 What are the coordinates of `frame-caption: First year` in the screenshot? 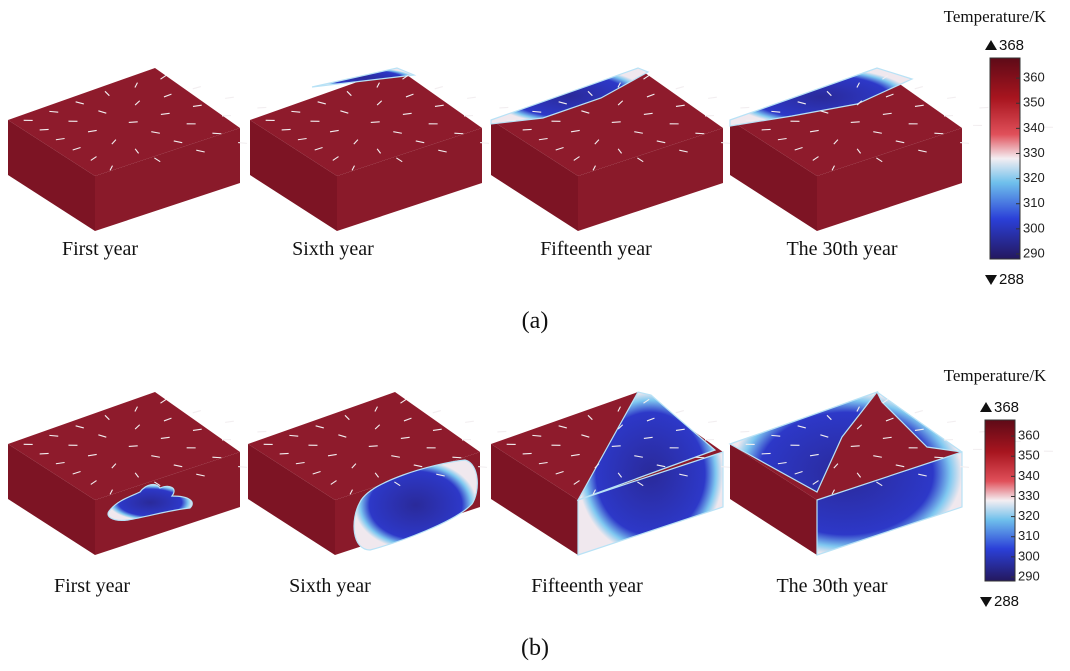 It's located at (100, 249).